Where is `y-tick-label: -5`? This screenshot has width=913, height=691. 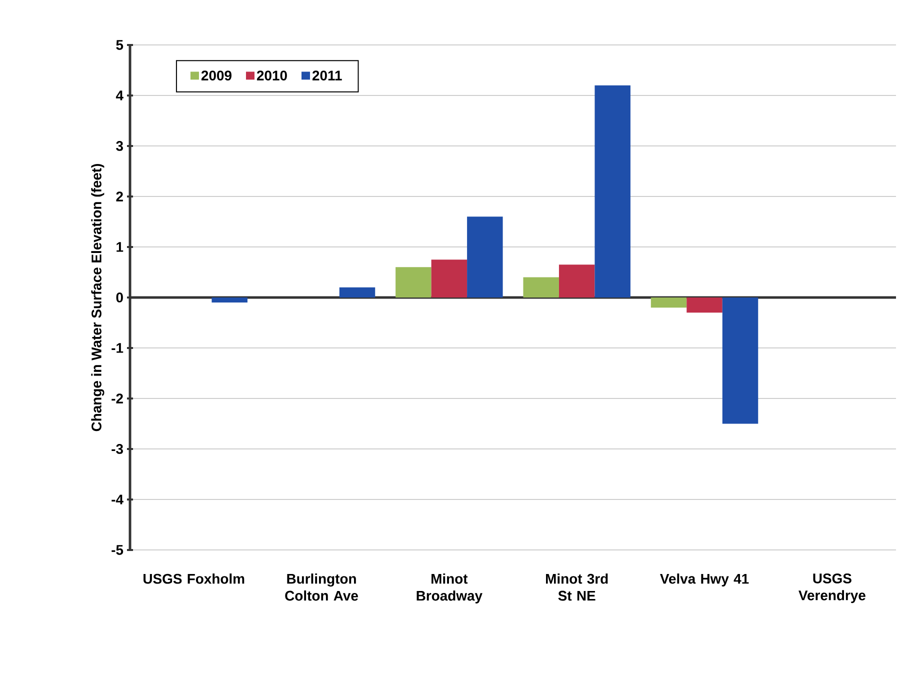 y-tick-label: -5 is located at coordinates (118, 550).